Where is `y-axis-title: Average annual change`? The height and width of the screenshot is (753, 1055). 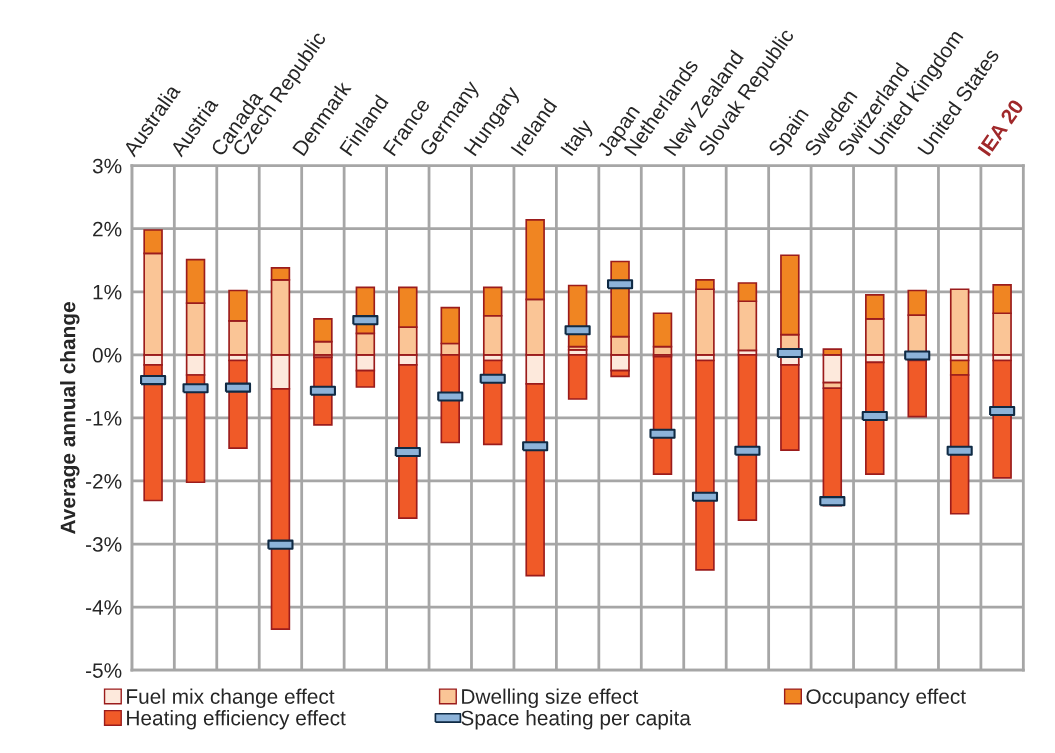 y-axis-title: Average annual change is located at coordinates (70, 418).